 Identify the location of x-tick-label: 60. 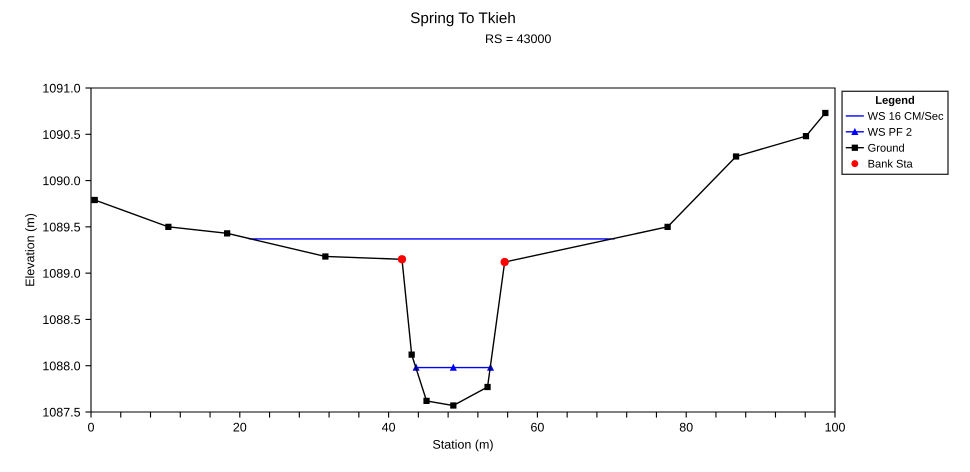
(537, 427).